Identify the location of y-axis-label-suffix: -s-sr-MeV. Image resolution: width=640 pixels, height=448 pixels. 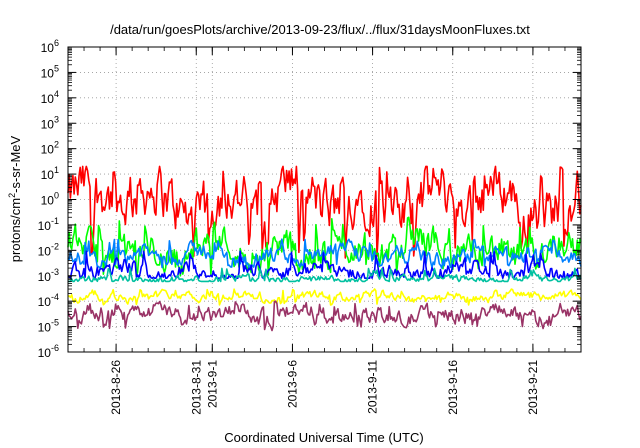
(15, 163).